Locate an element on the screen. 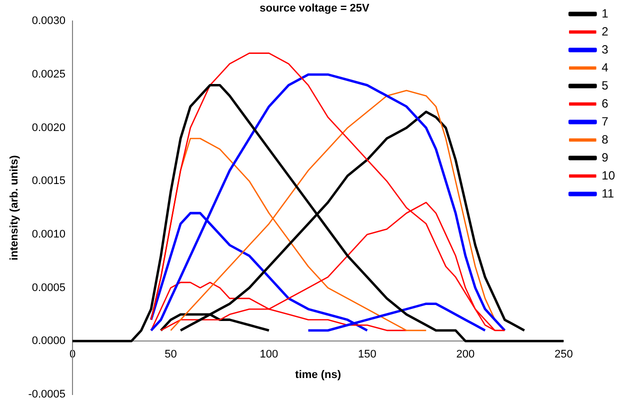 The image size is (631, 404). legend-label: 9 is located at coordinates (605, 157).